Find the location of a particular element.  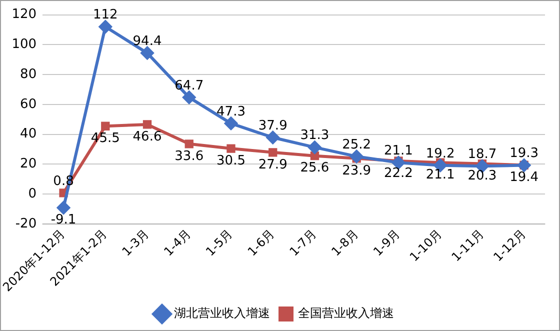

x-tick-label: 1-7月 is located at coordinates (303, 242).